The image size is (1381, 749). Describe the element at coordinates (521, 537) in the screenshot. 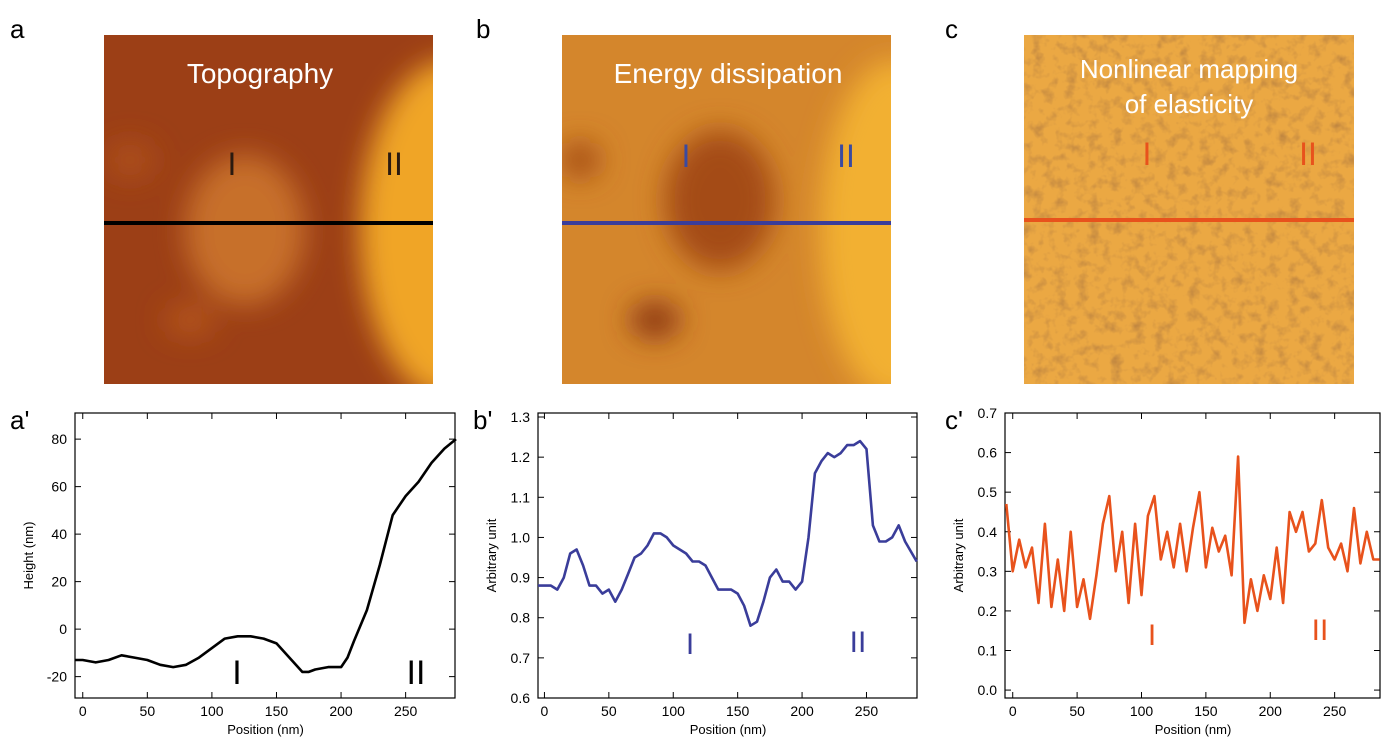

I see `y-tick-label: 1.0` at that location.